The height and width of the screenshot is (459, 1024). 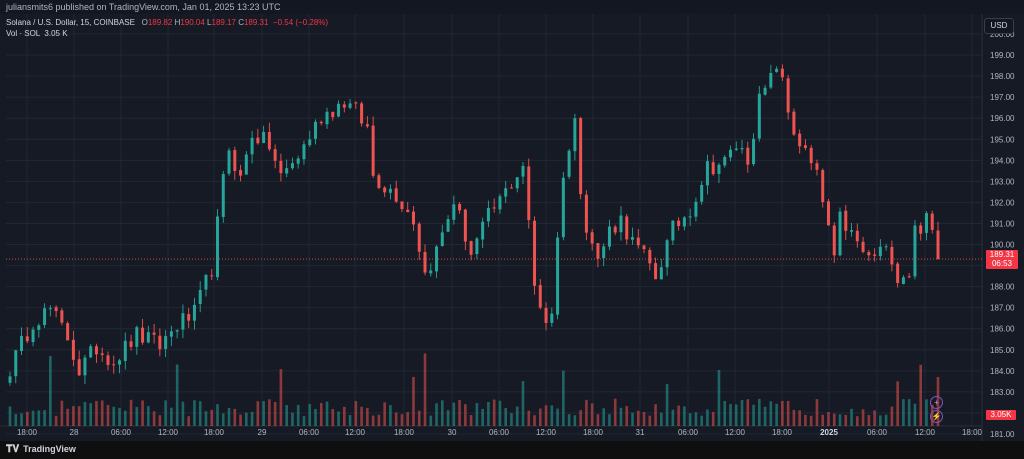 What do you see at coordinates (41, 449) in the screenshot?
I see `tradingview-logo: 𝐓𝐕 TradingView` at bounding box center [41, 449].